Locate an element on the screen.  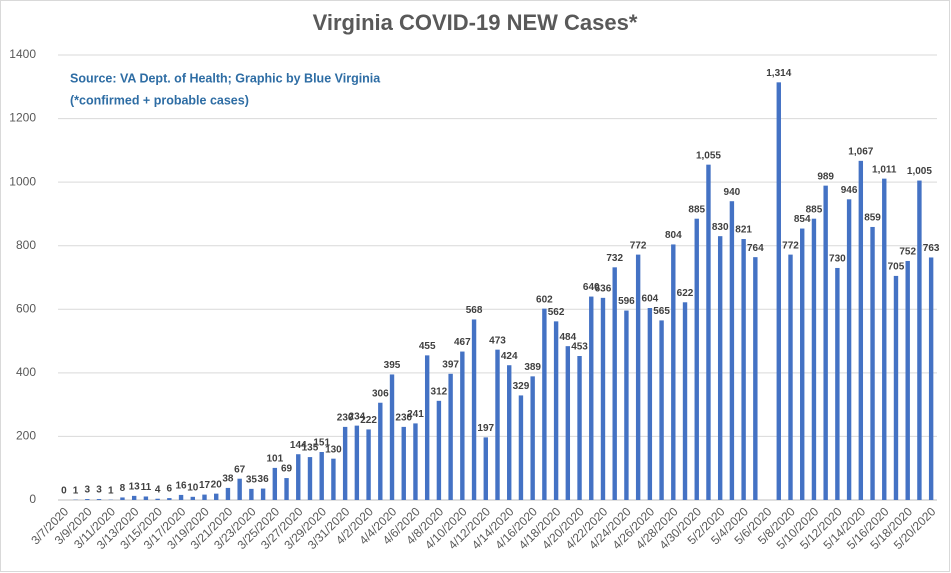
value-label: 596 is located at coordinates (626, 301).